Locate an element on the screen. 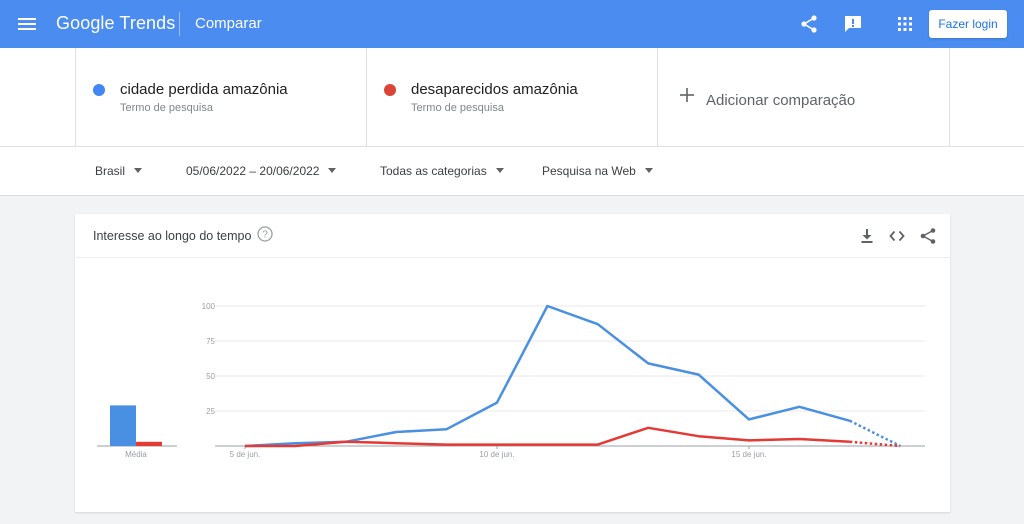 The width and height of the screenshot is (1024, 524). category-value: Todas as categorias is located at coordinates (433, 171).